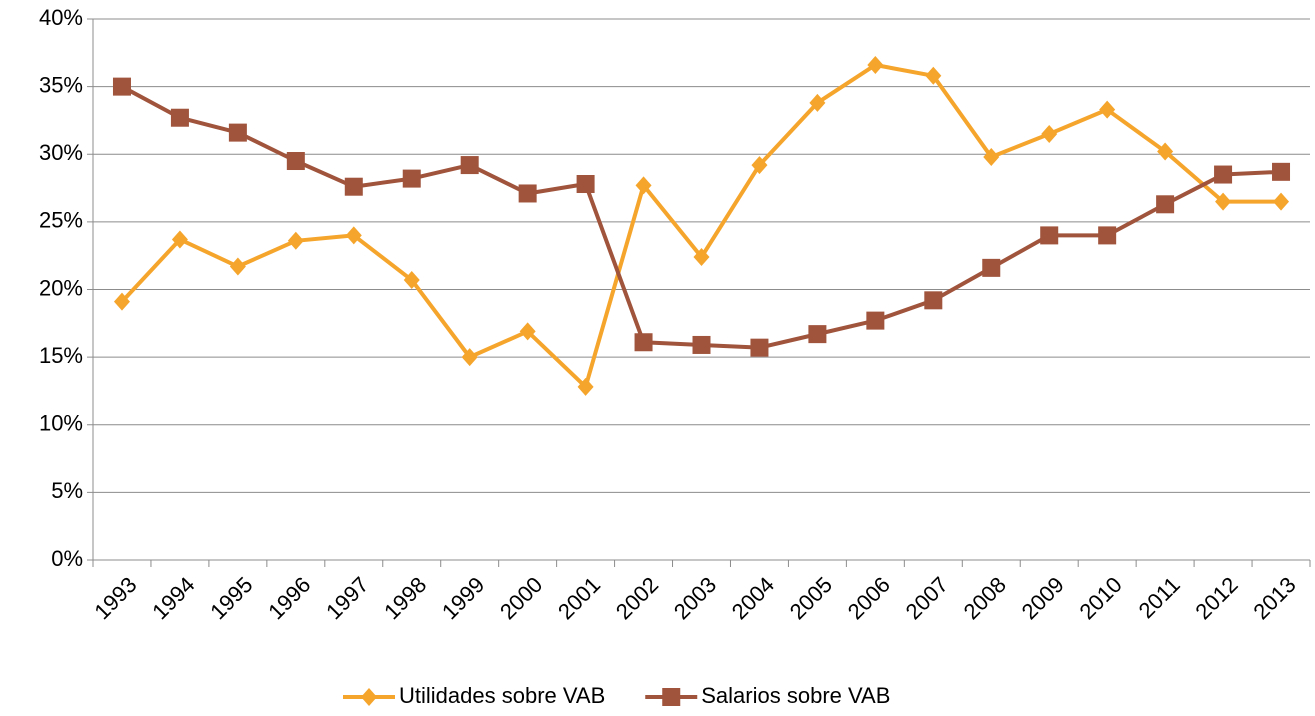 The width and height of the screenshot is (1315, 716). Describe the element at coordinates (579, 598) in the screenshot. I see `x-tick-label: 2001` at that location.